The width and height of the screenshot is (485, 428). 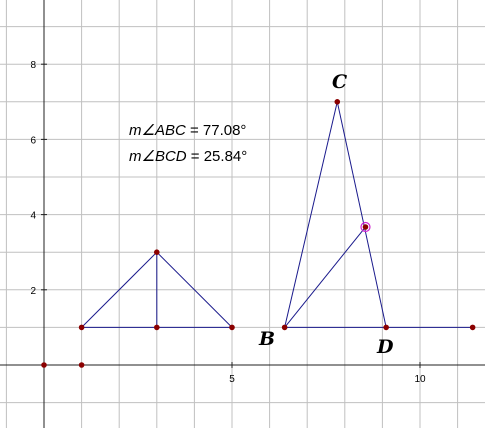 What do you see at coordinates (217, 156) in the screenshot?
I see `measurement-value: = 25.84°` at bounding box center [217, 156].